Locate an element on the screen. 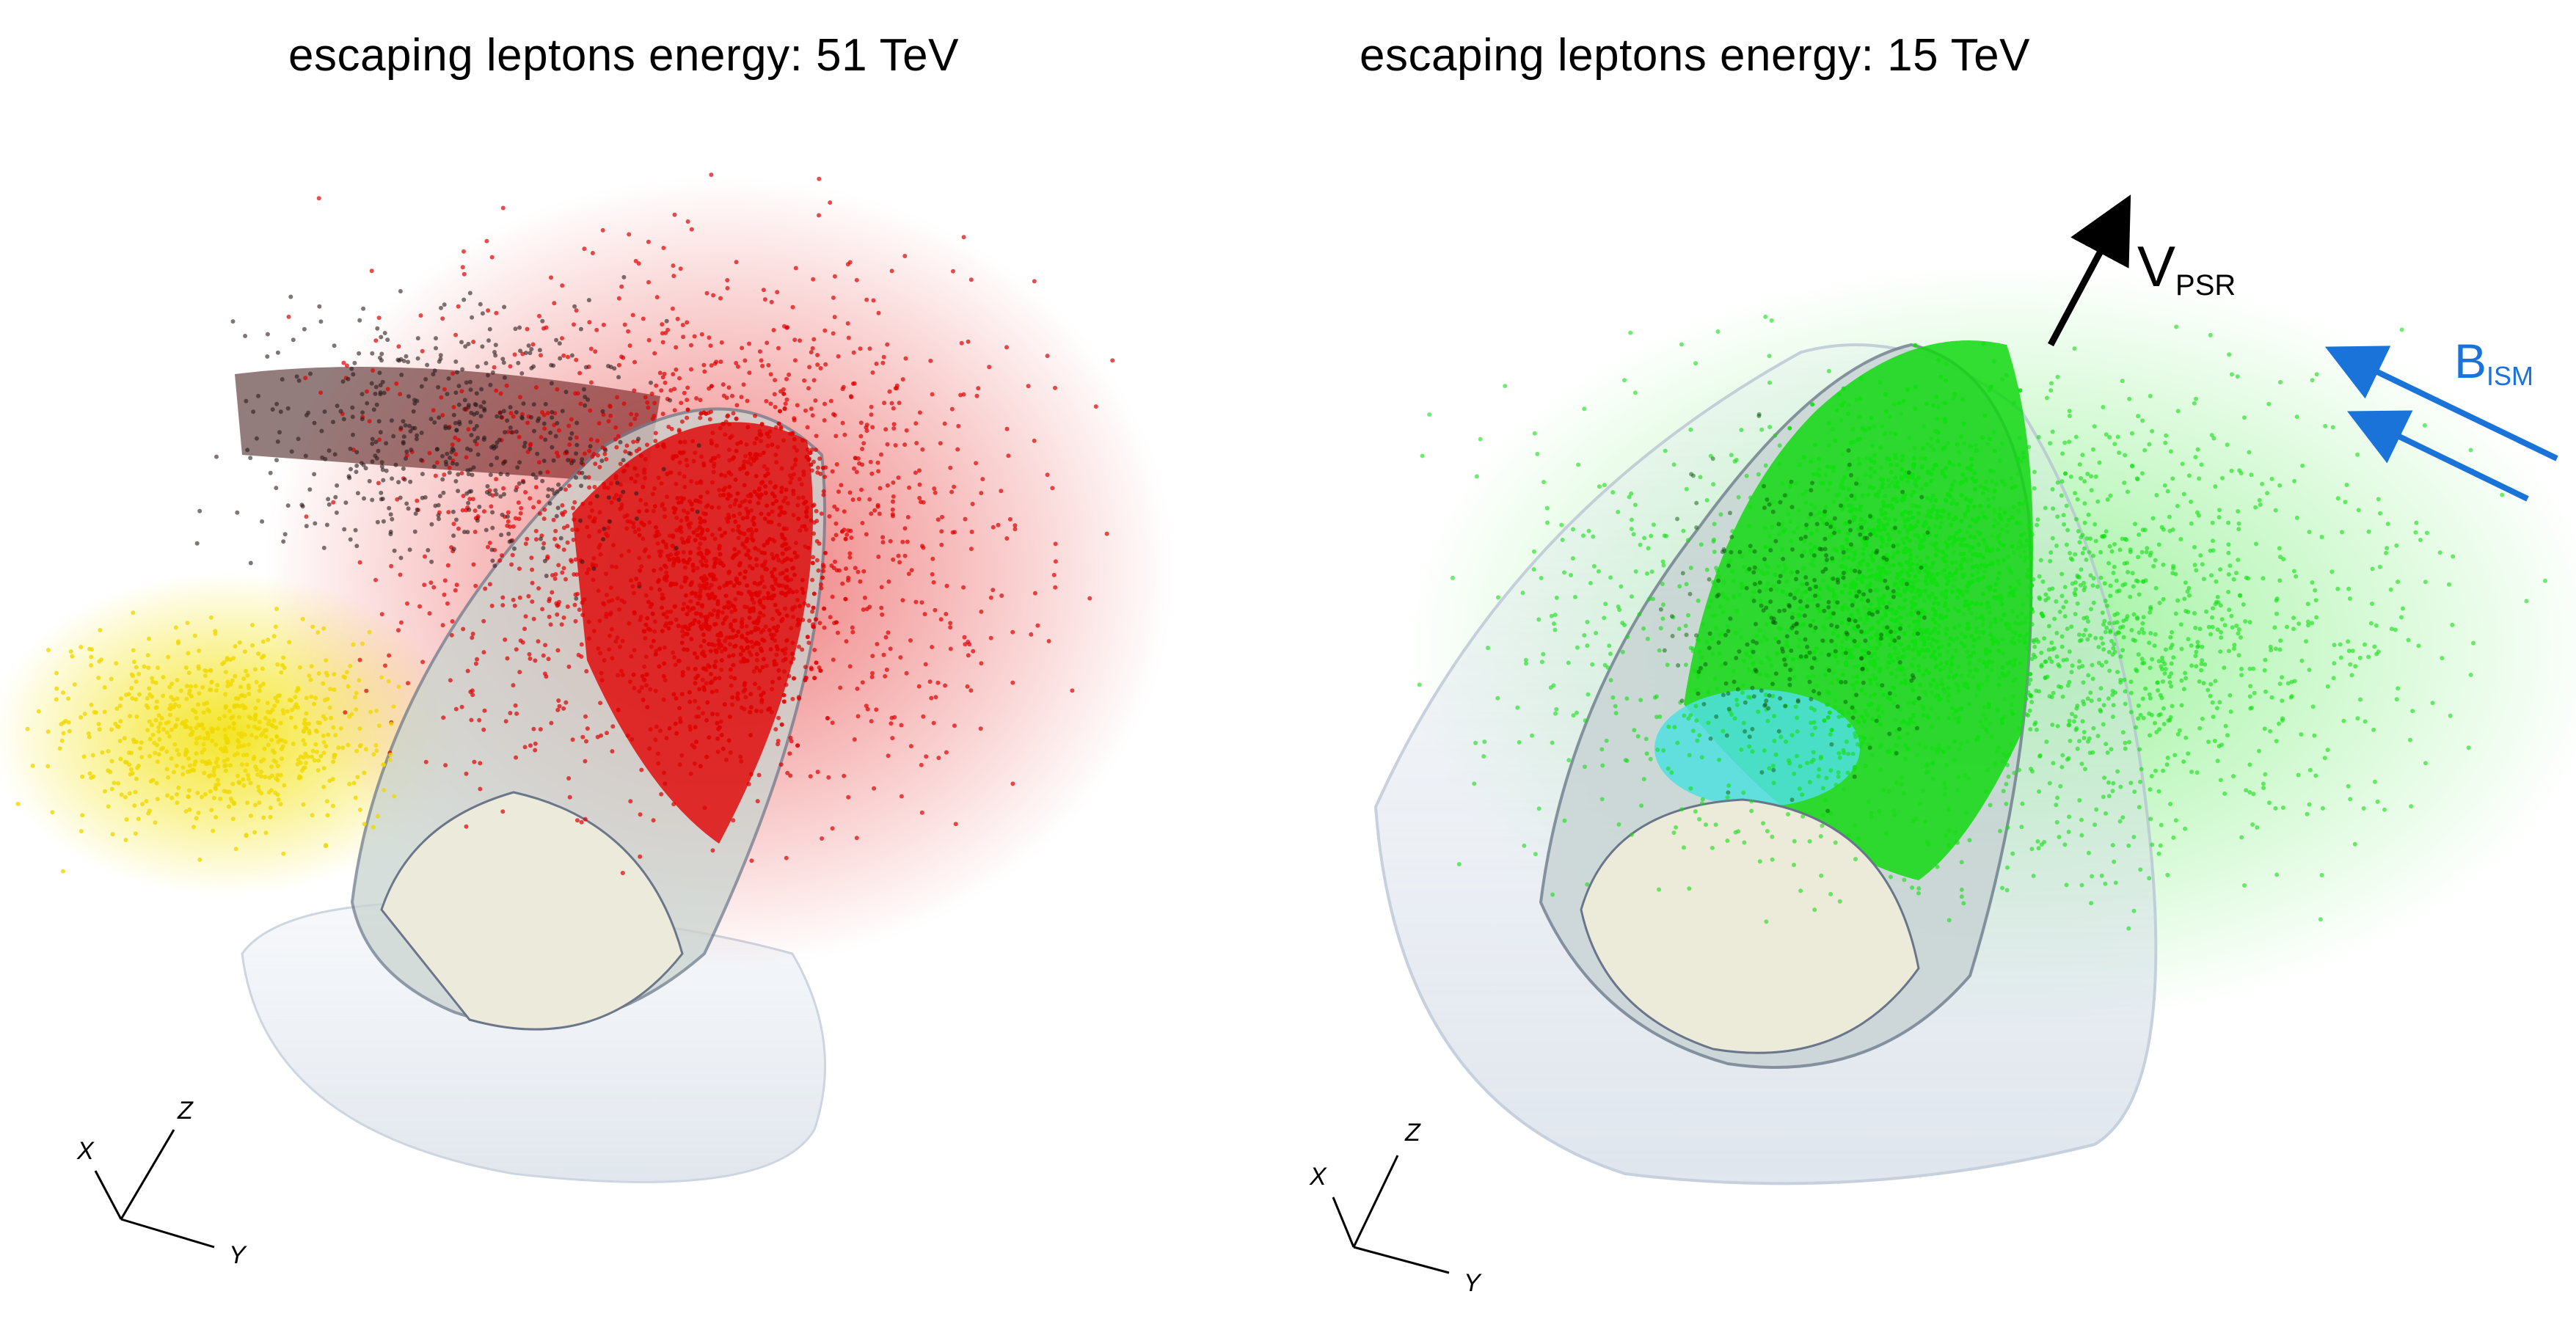 This screenshot has width=2576, height=1319. field-label-sub: ISM is located at coordinates (2509, 376).